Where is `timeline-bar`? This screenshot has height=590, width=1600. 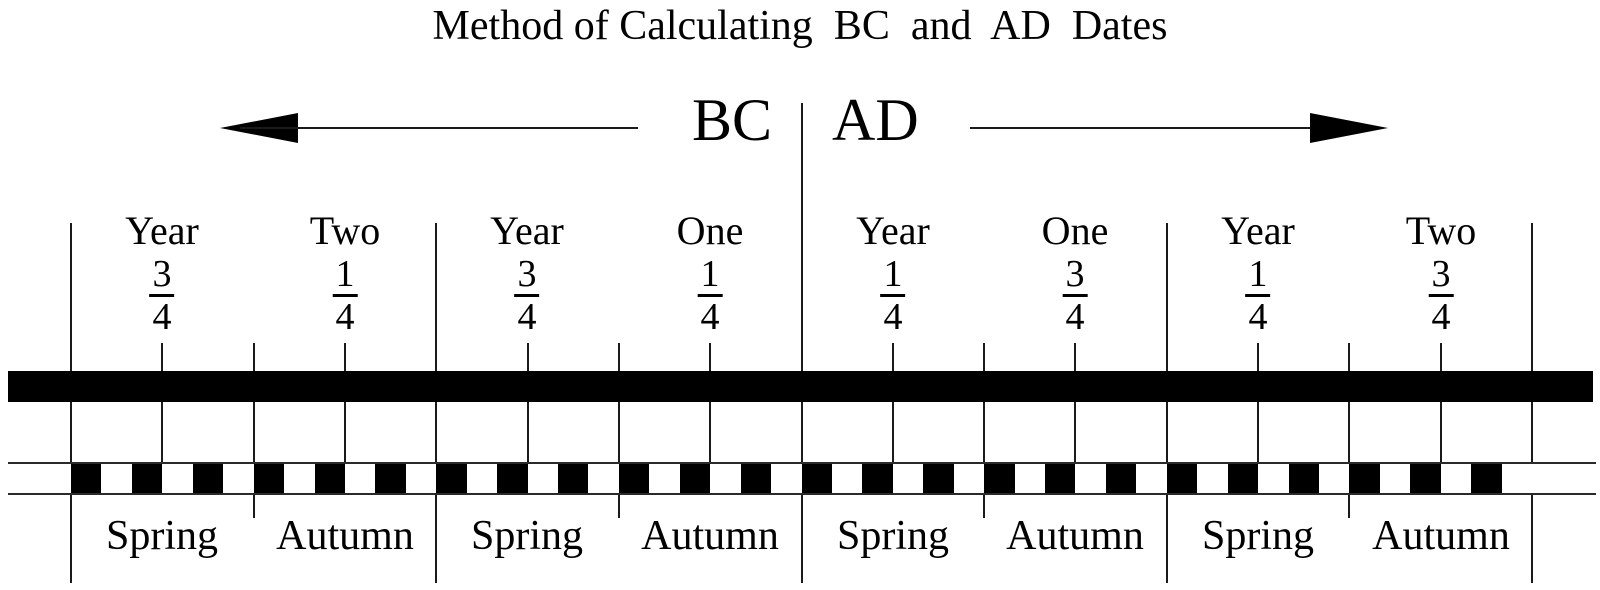
timeline-bar is located at coordinates (800, 386).